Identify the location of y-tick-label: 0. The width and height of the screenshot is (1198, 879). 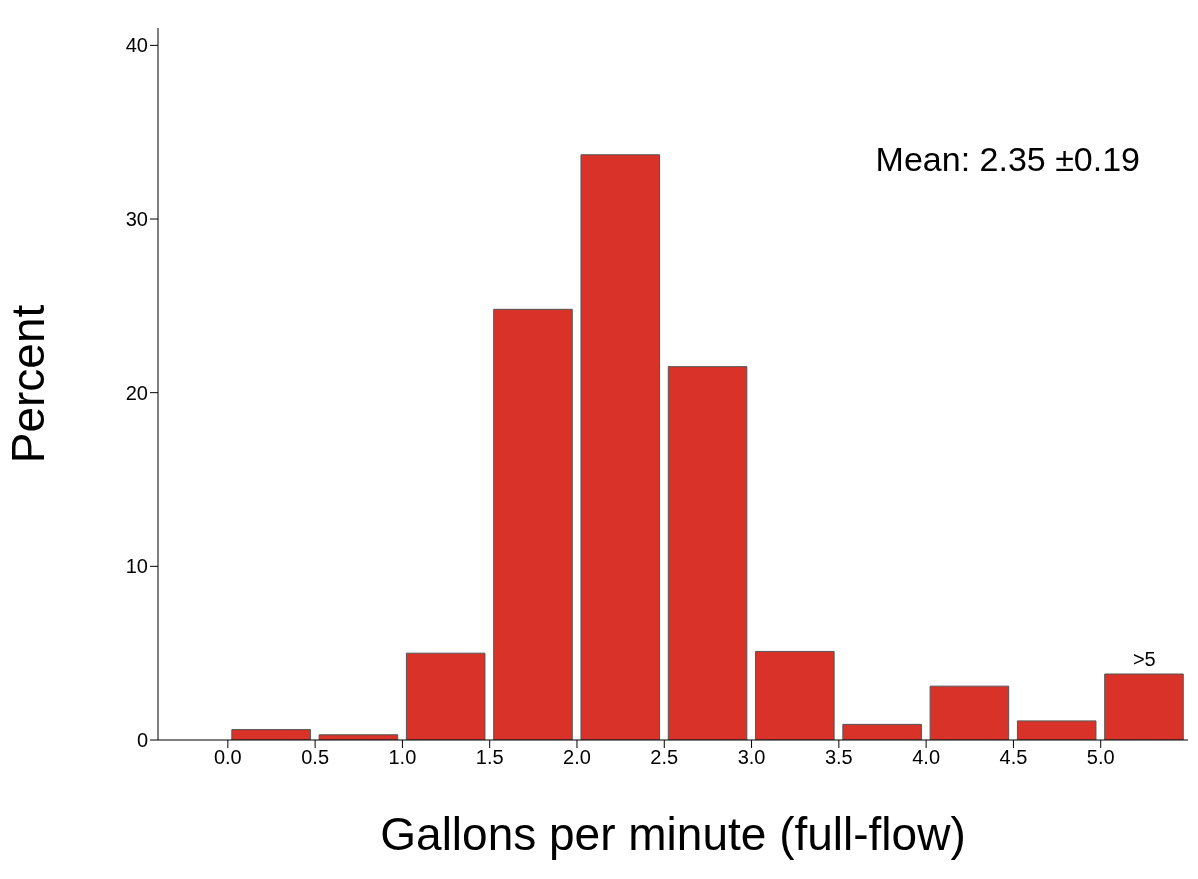
(142, 740).